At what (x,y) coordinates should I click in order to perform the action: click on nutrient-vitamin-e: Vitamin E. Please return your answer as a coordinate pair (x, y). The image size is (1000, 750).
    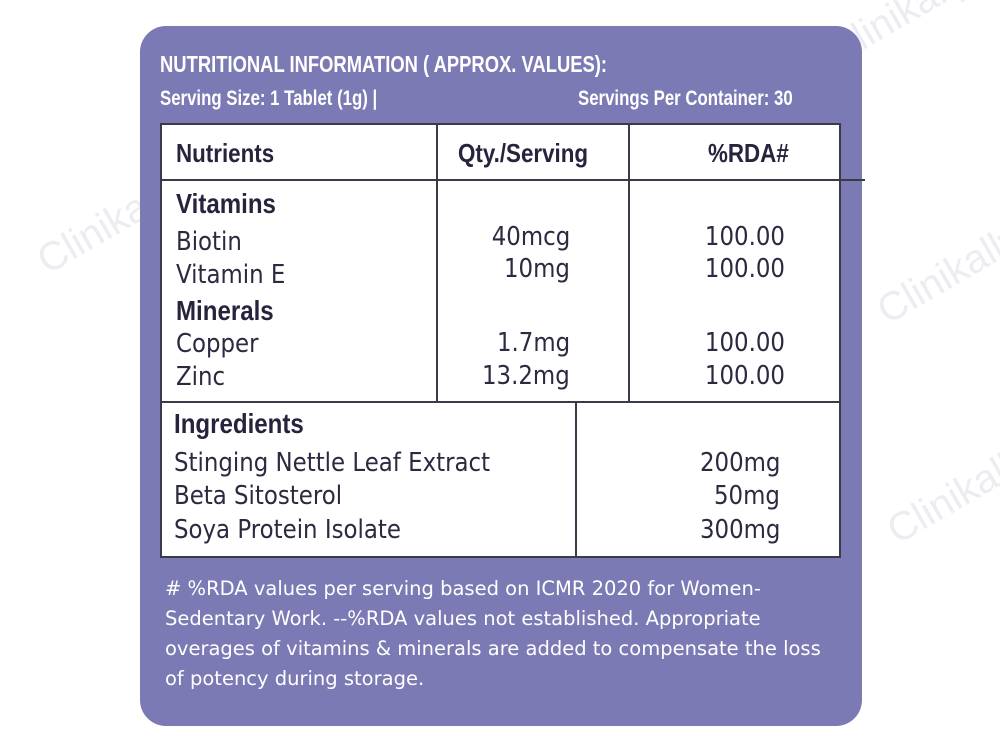
    Looking at the image, I should click on (231, 275).